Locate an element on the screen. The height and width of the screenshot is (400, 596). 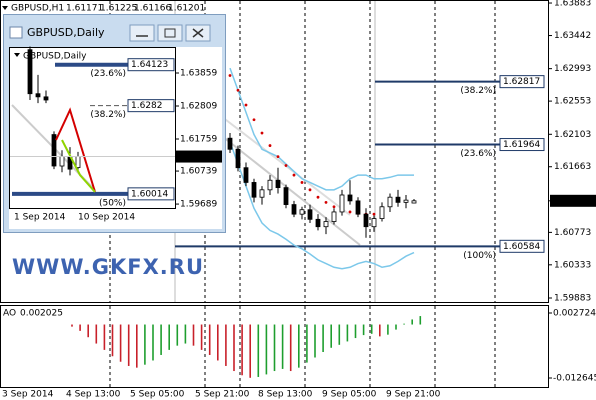
fib-label: (100%) is located at coordinates (479, 256).